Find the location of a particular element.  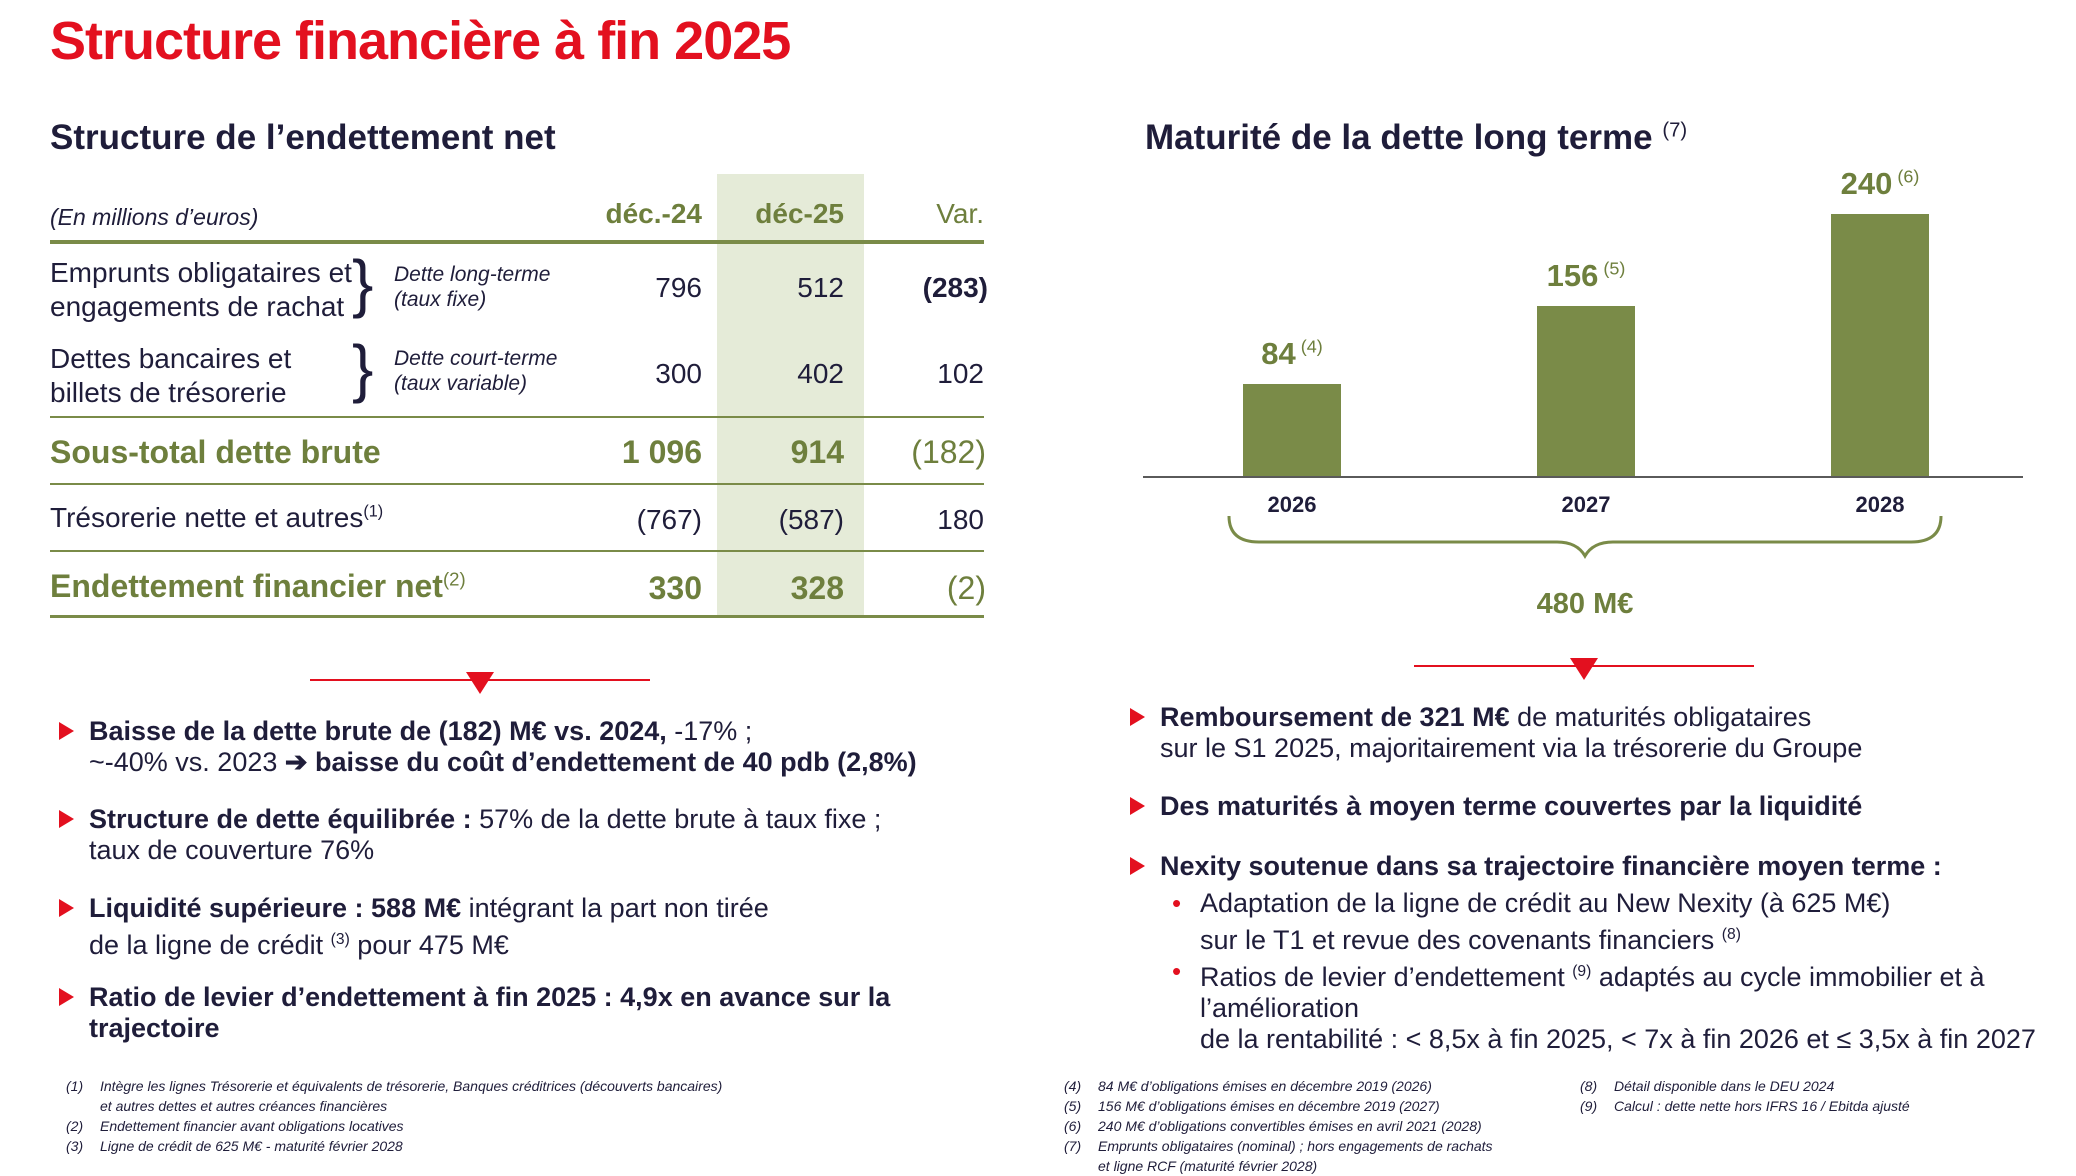

row-bonds-var: (283) is located at coordinates (955, 287).